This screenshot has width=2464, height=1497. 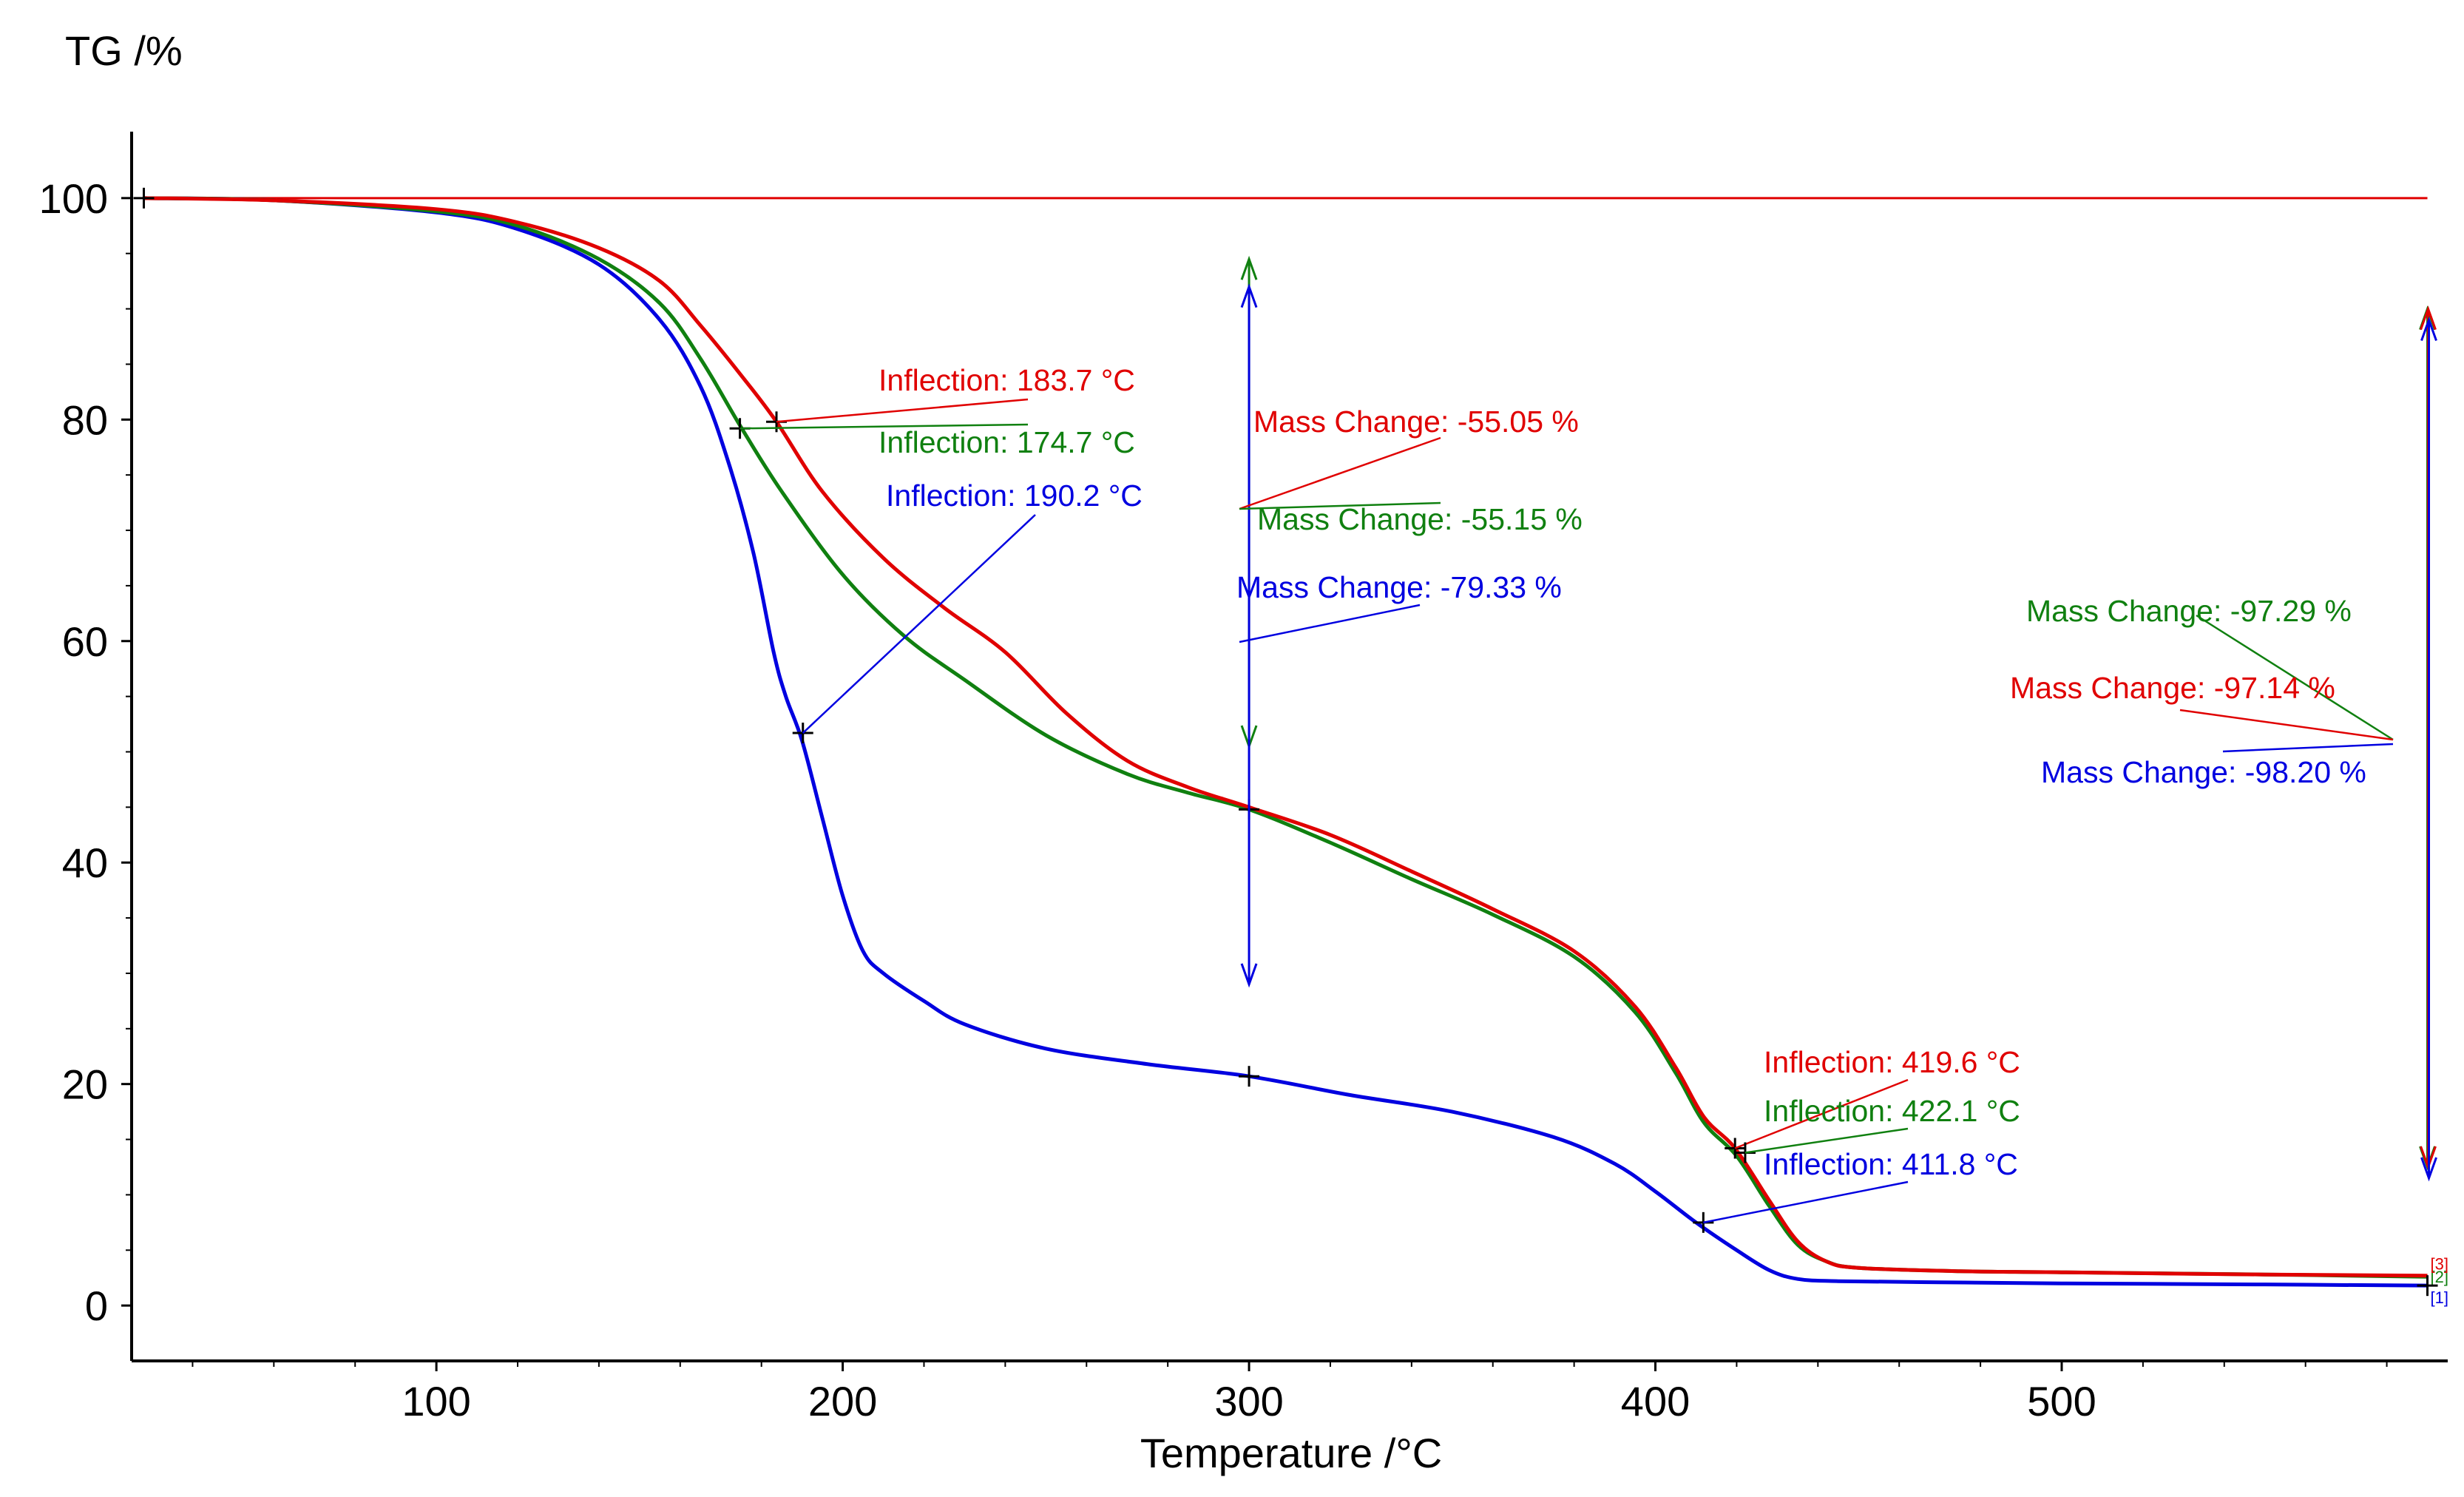 What do you see at coordinates (1892, 1062) in the screenshot?
I see `inflection-label: Inflection: 419.6 °C` at bounding box center [1892, 1062].